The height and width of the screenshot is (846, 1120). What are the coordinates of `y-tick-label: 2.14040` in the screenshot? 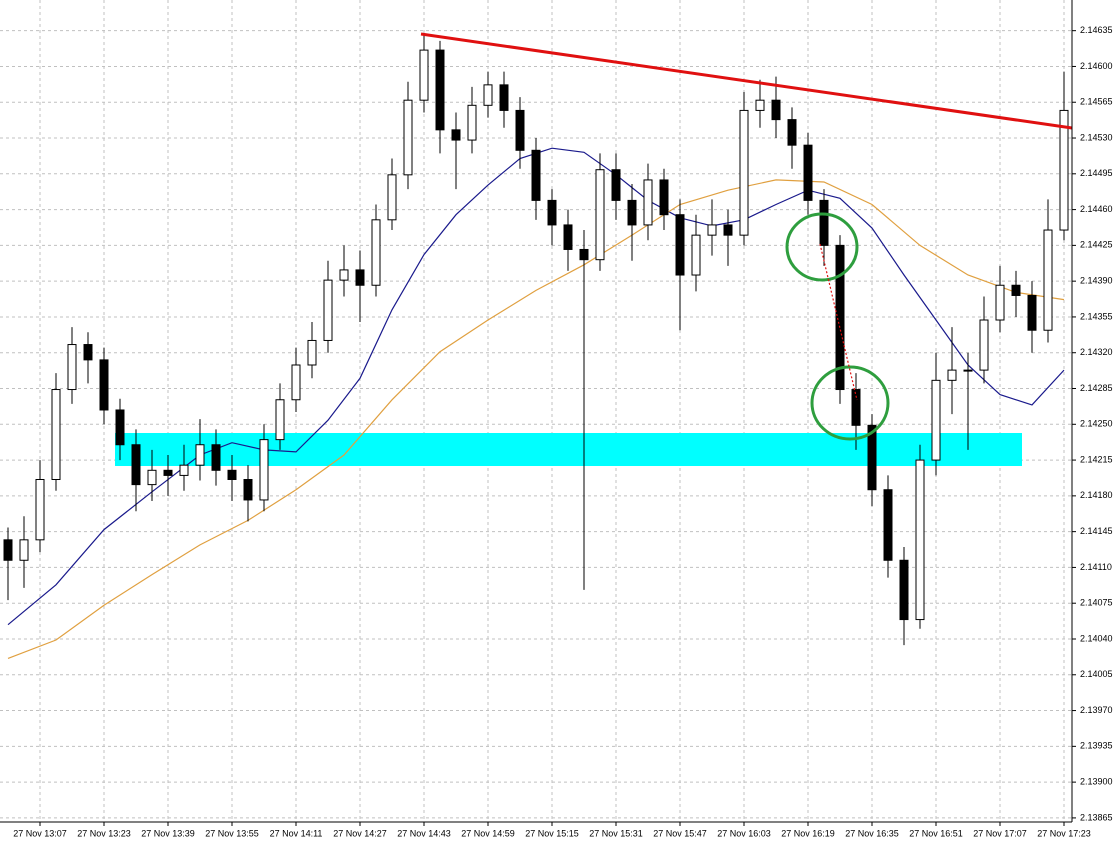 It's located at (1096, 638).